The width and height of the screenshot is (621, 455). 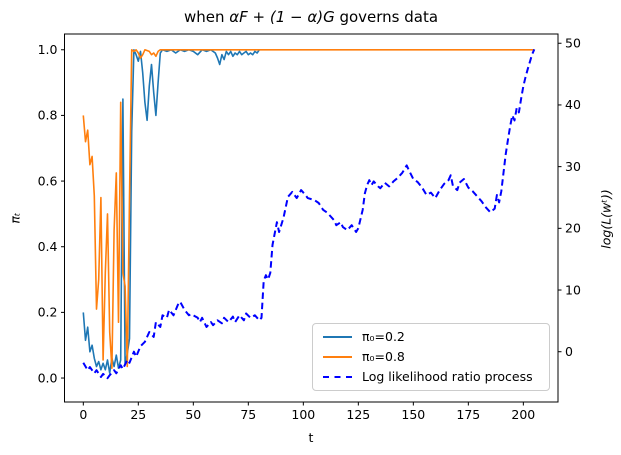 What do you see at coordinates (83, 414) in the screenshot?
I see `x-tick-label: 0` at bounding box center [83, 414].